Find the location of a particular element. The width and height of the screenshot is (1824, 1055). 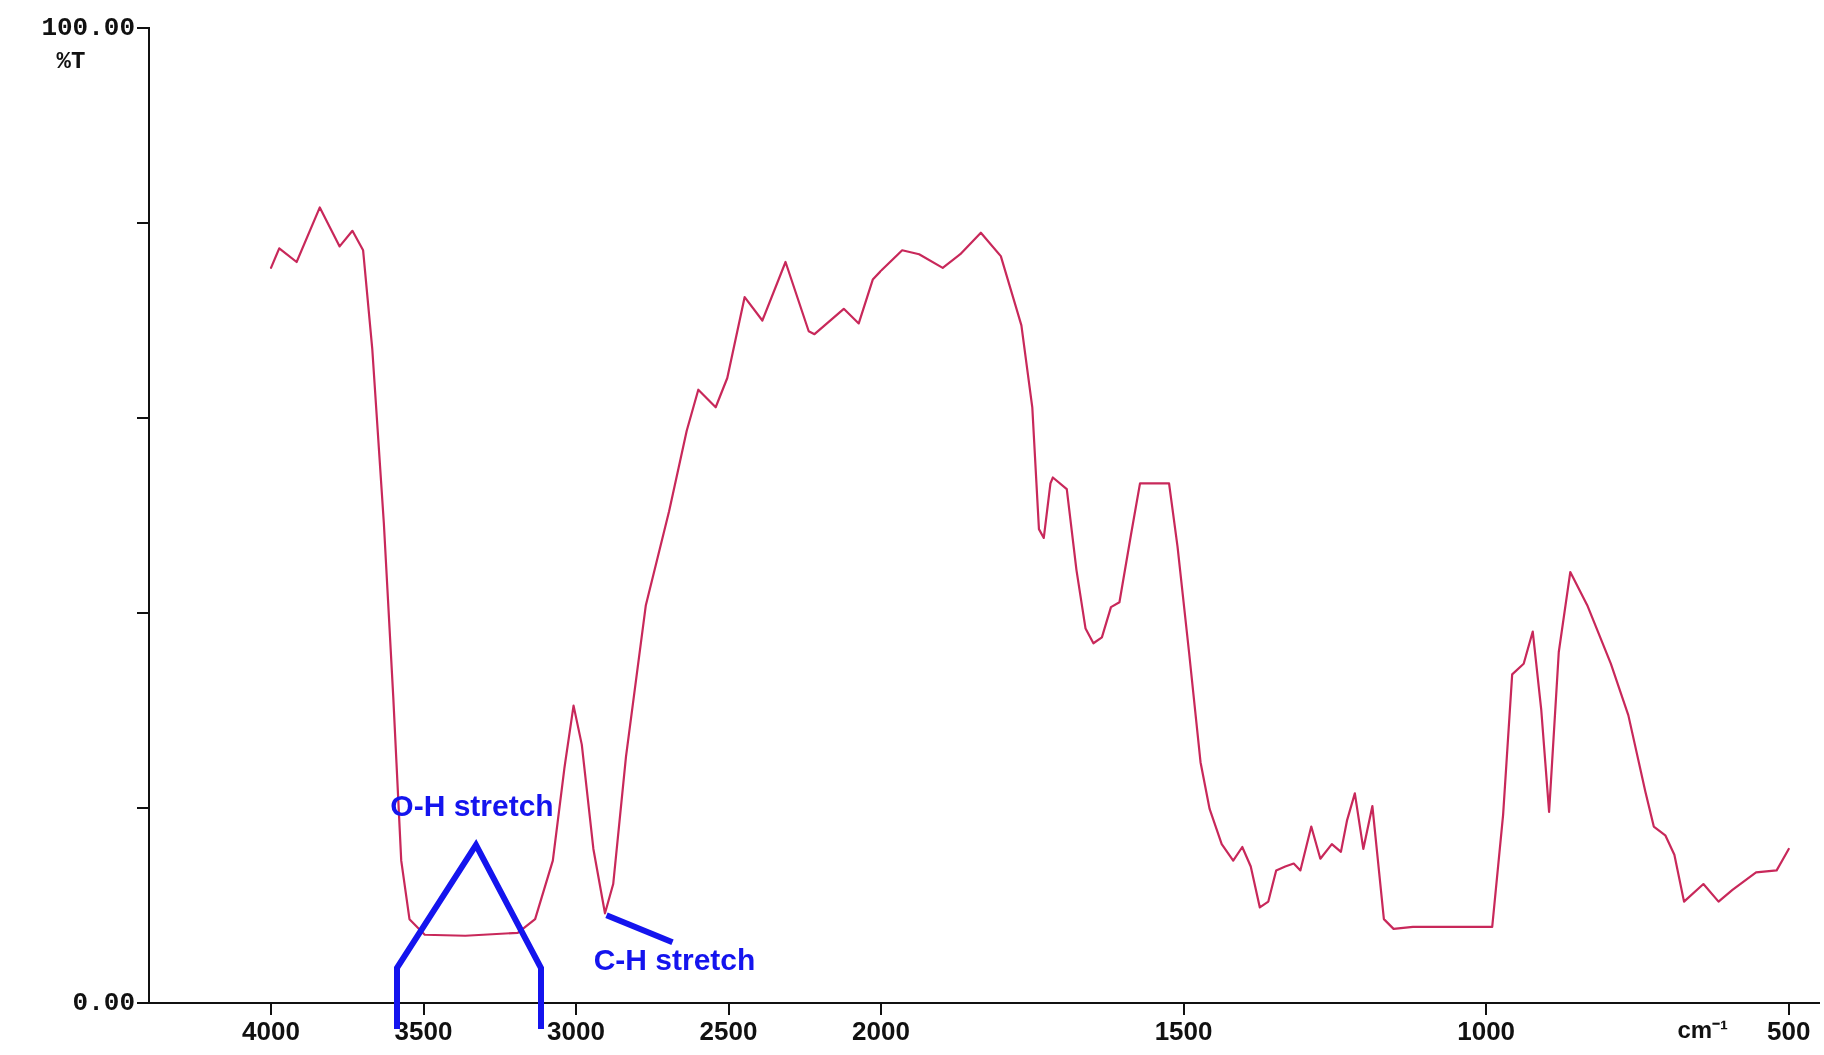

x-tick-label: 2500 is located at coordinates (728, 1030).